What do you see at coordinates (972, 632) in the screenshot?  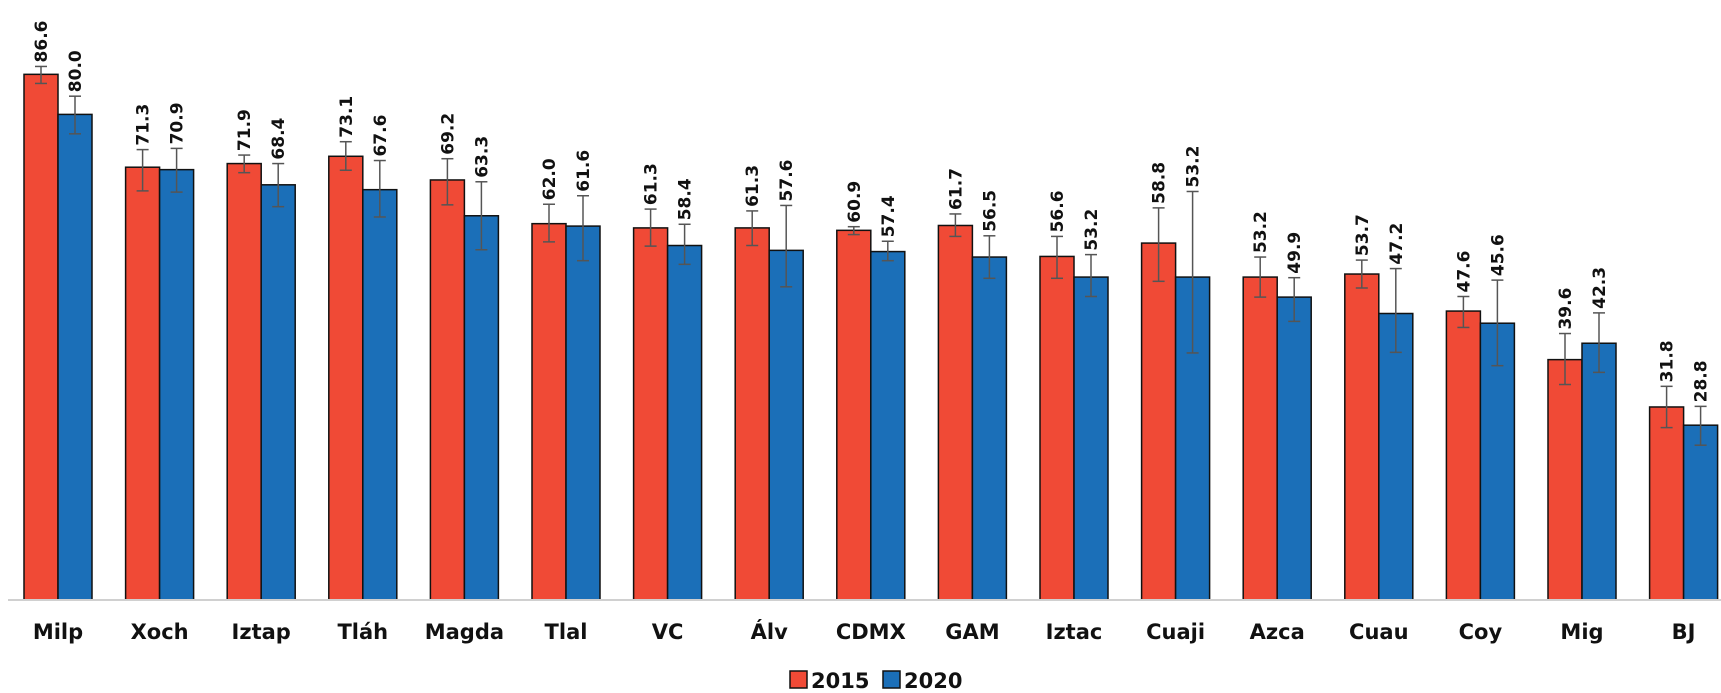 I see `category-label-GAM: GAM` at bounding box center [972, 632].